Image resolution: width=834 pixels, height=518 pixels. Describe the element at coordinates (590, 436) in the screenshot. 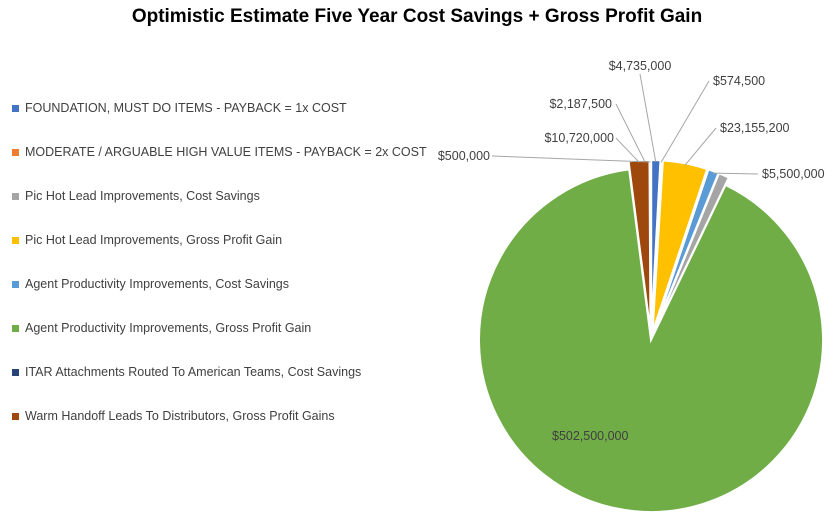

I see `data-label: $502,500,000` at that location.